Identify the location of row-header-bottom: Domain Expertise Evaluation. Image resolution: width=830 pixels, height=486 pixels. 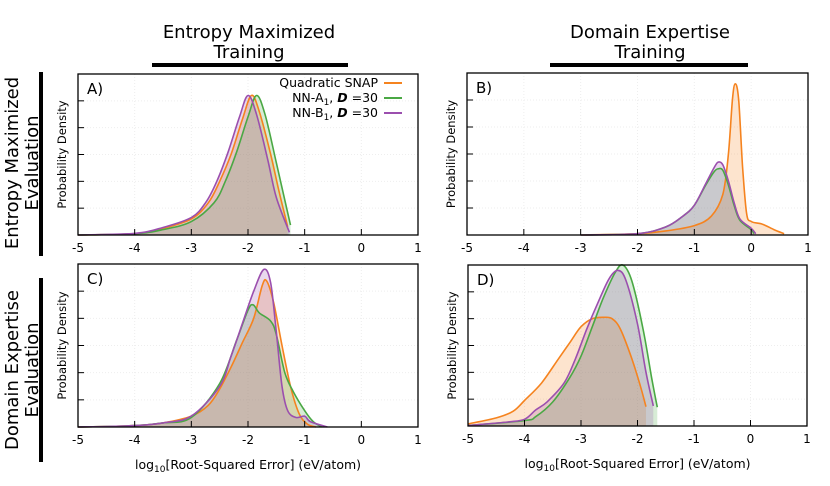
(22, 370).